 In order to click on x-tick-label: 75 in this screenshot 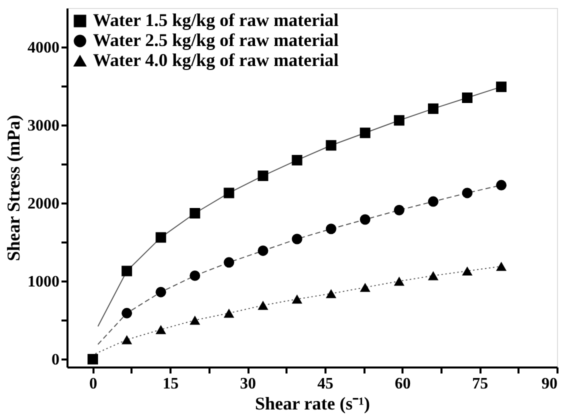, I will do `click(480, 384)`.